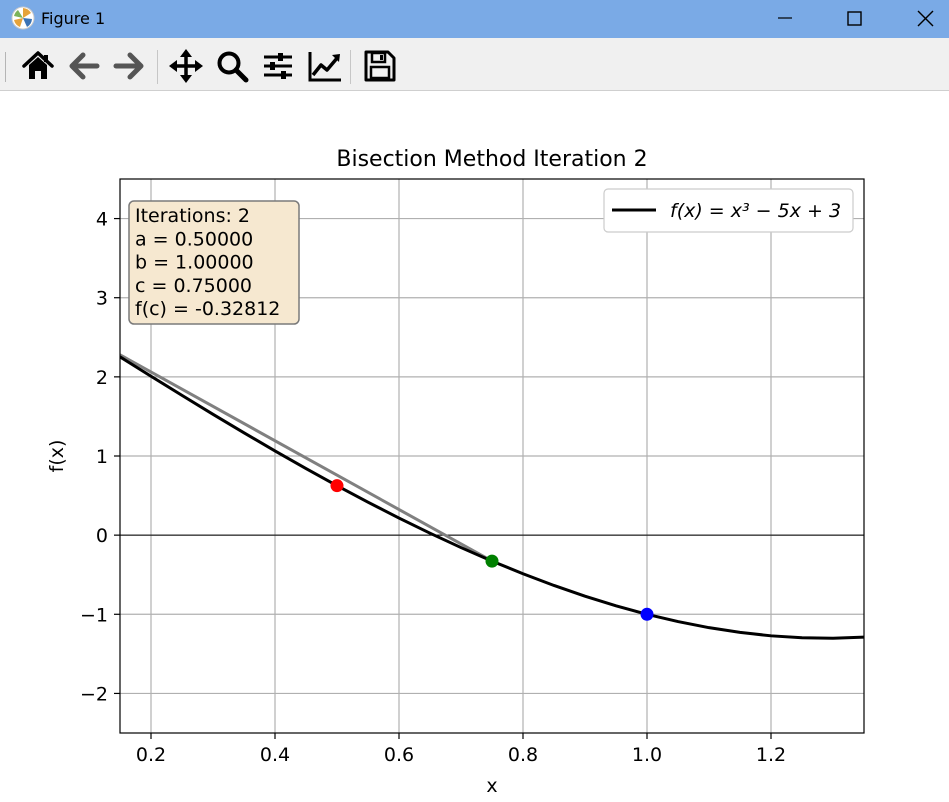 This screenshot has width=949, height=802. I want to click on minimize-icon, so click(785, 18).